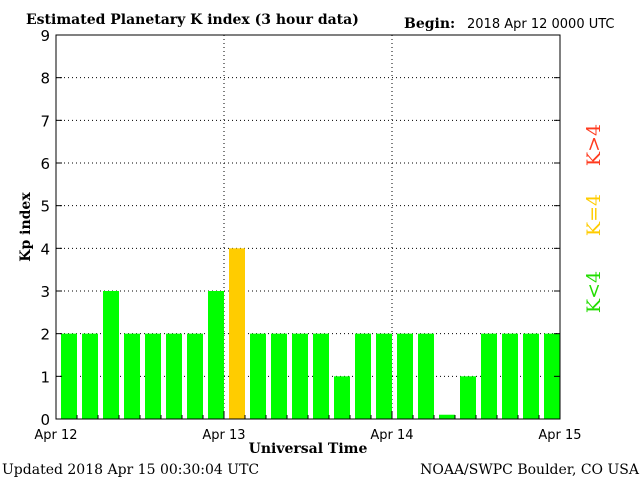  Describe the element at coordinates (45, 164) in the screenshot. I see `y-tick-label: 6` at that location.